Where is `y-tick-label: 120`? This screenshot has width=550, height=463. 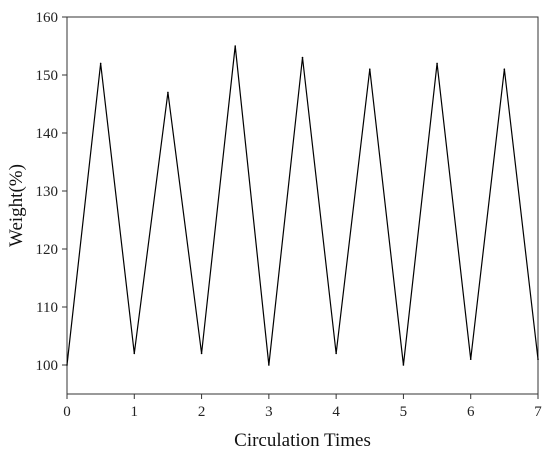
y-tick-label: 120 is located at coordinates (47, 250).